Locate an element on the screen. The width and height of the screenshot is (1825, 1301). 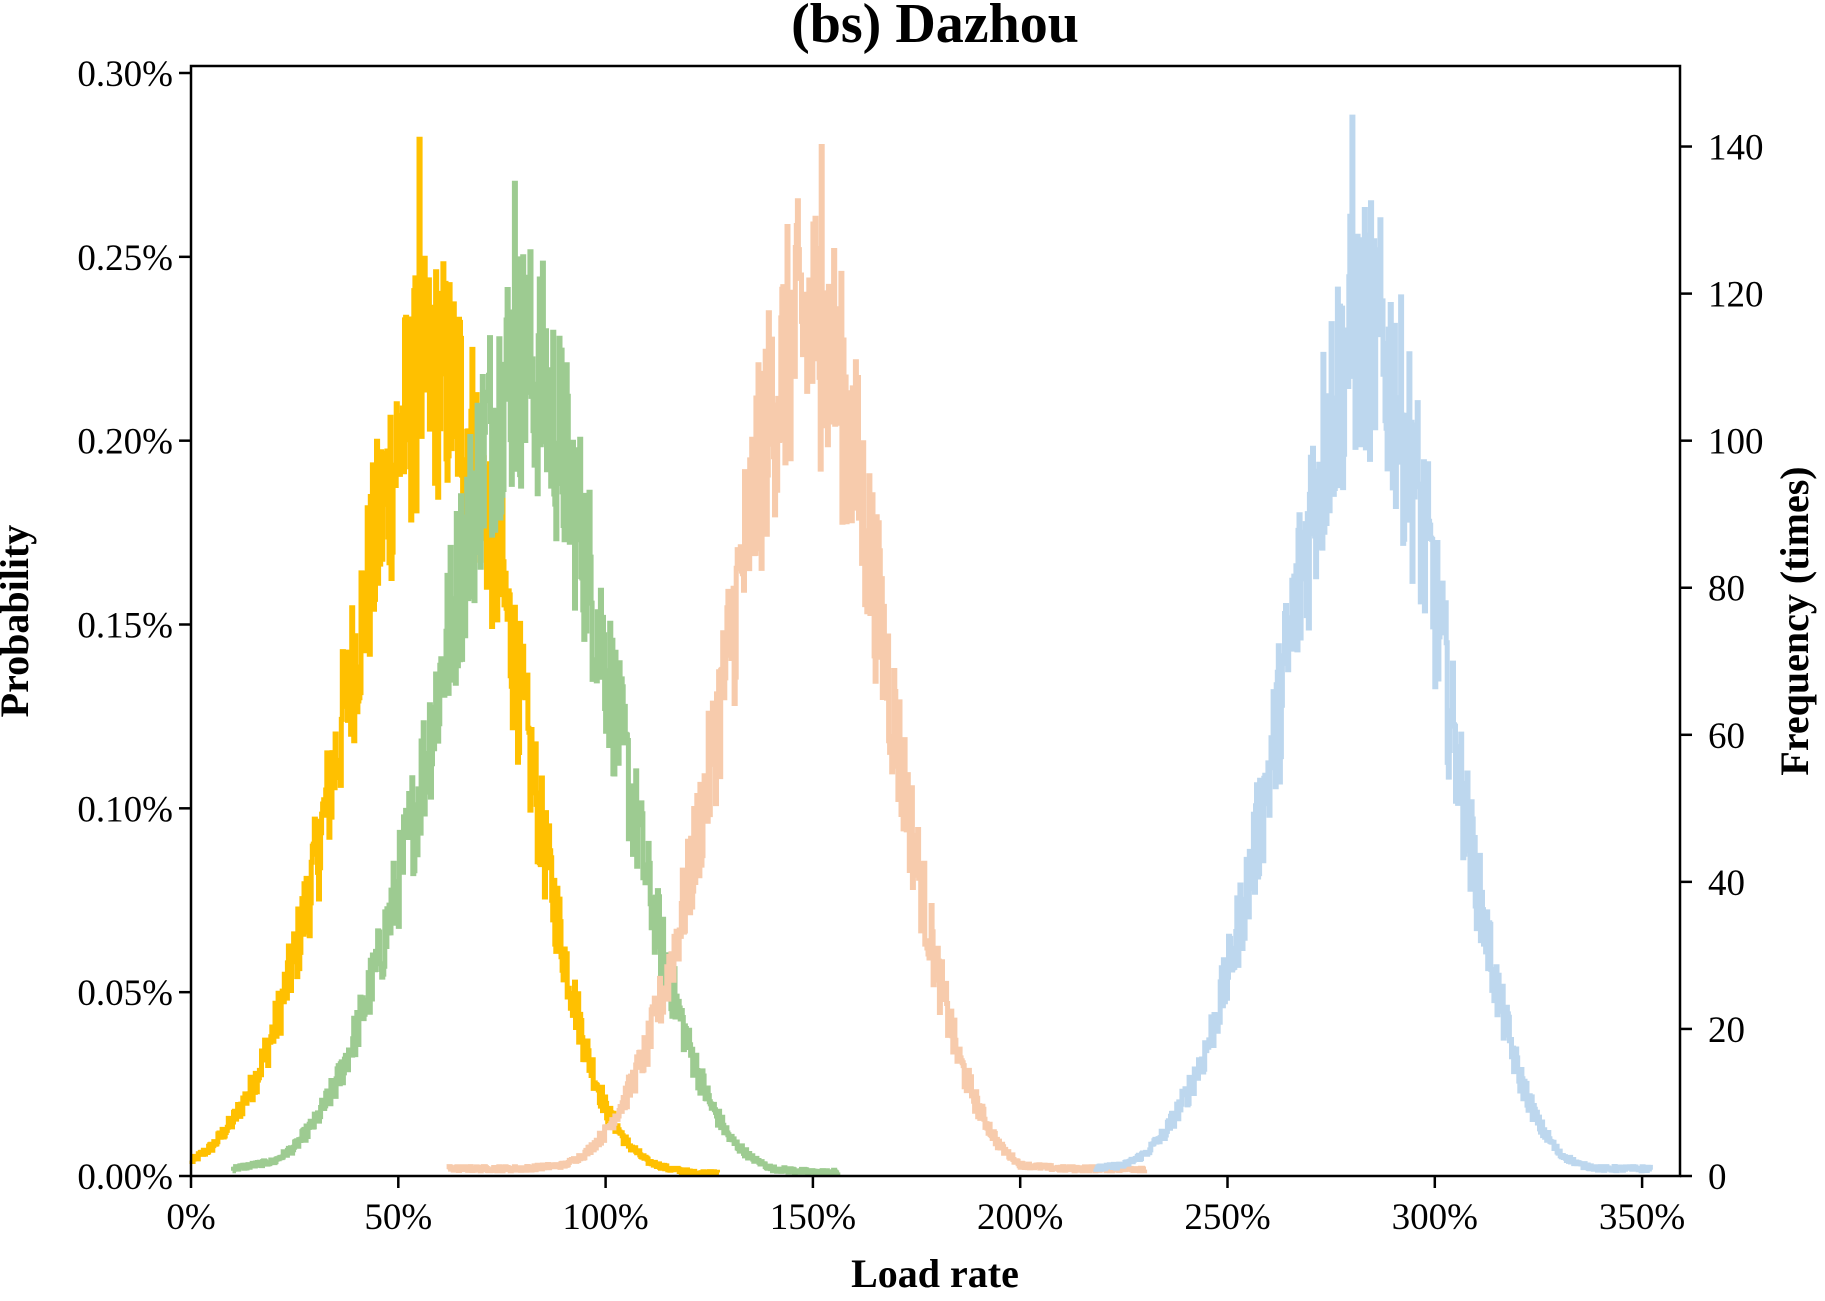
y-axis-label: Probability is located at coordinates (18, 621).